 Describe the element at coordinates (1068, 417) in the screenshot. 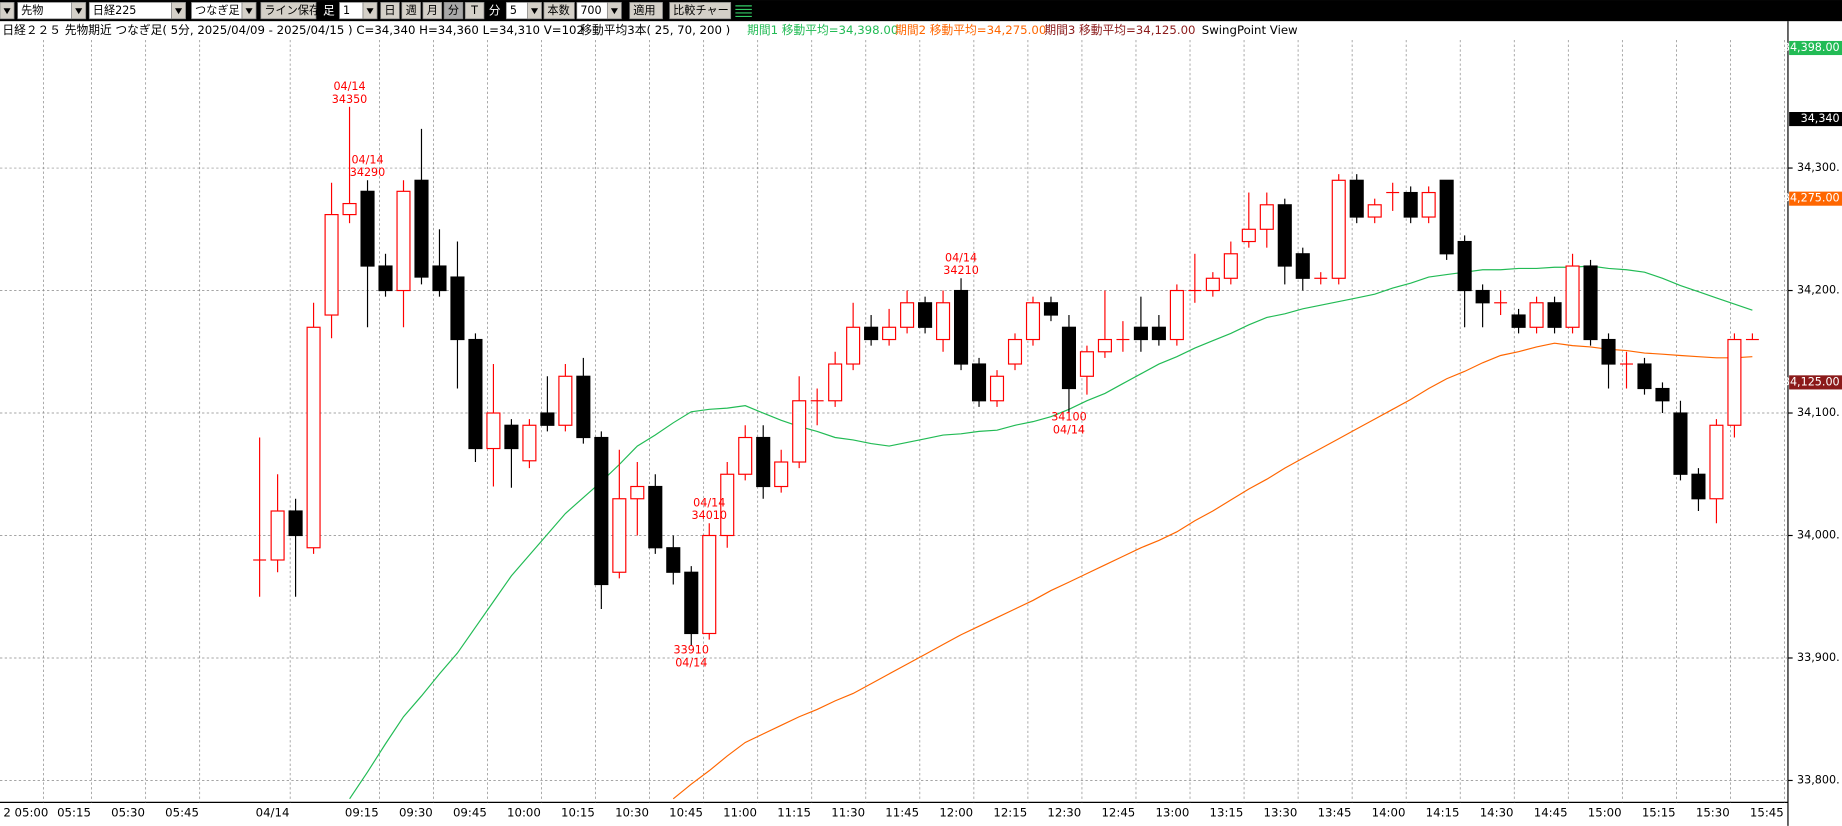

I see `swing-price: 34100` at that location.